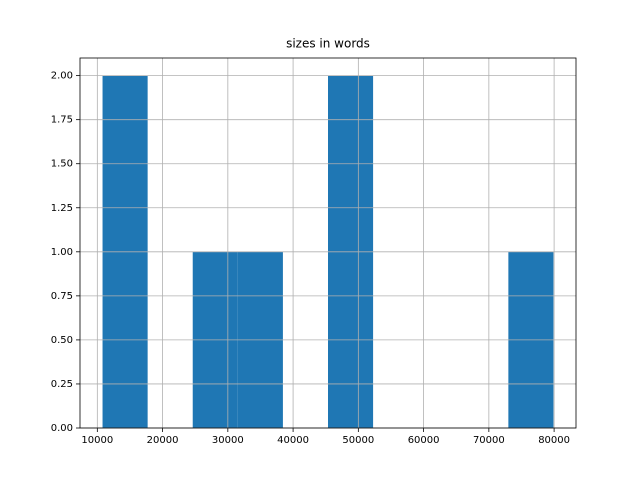 The width and height of the screenshot is (640, 480). What do you see at coordinates (163, 440) in the screenshot?
I see `x-tick-label: 20000` at bounding box center [163, 440].